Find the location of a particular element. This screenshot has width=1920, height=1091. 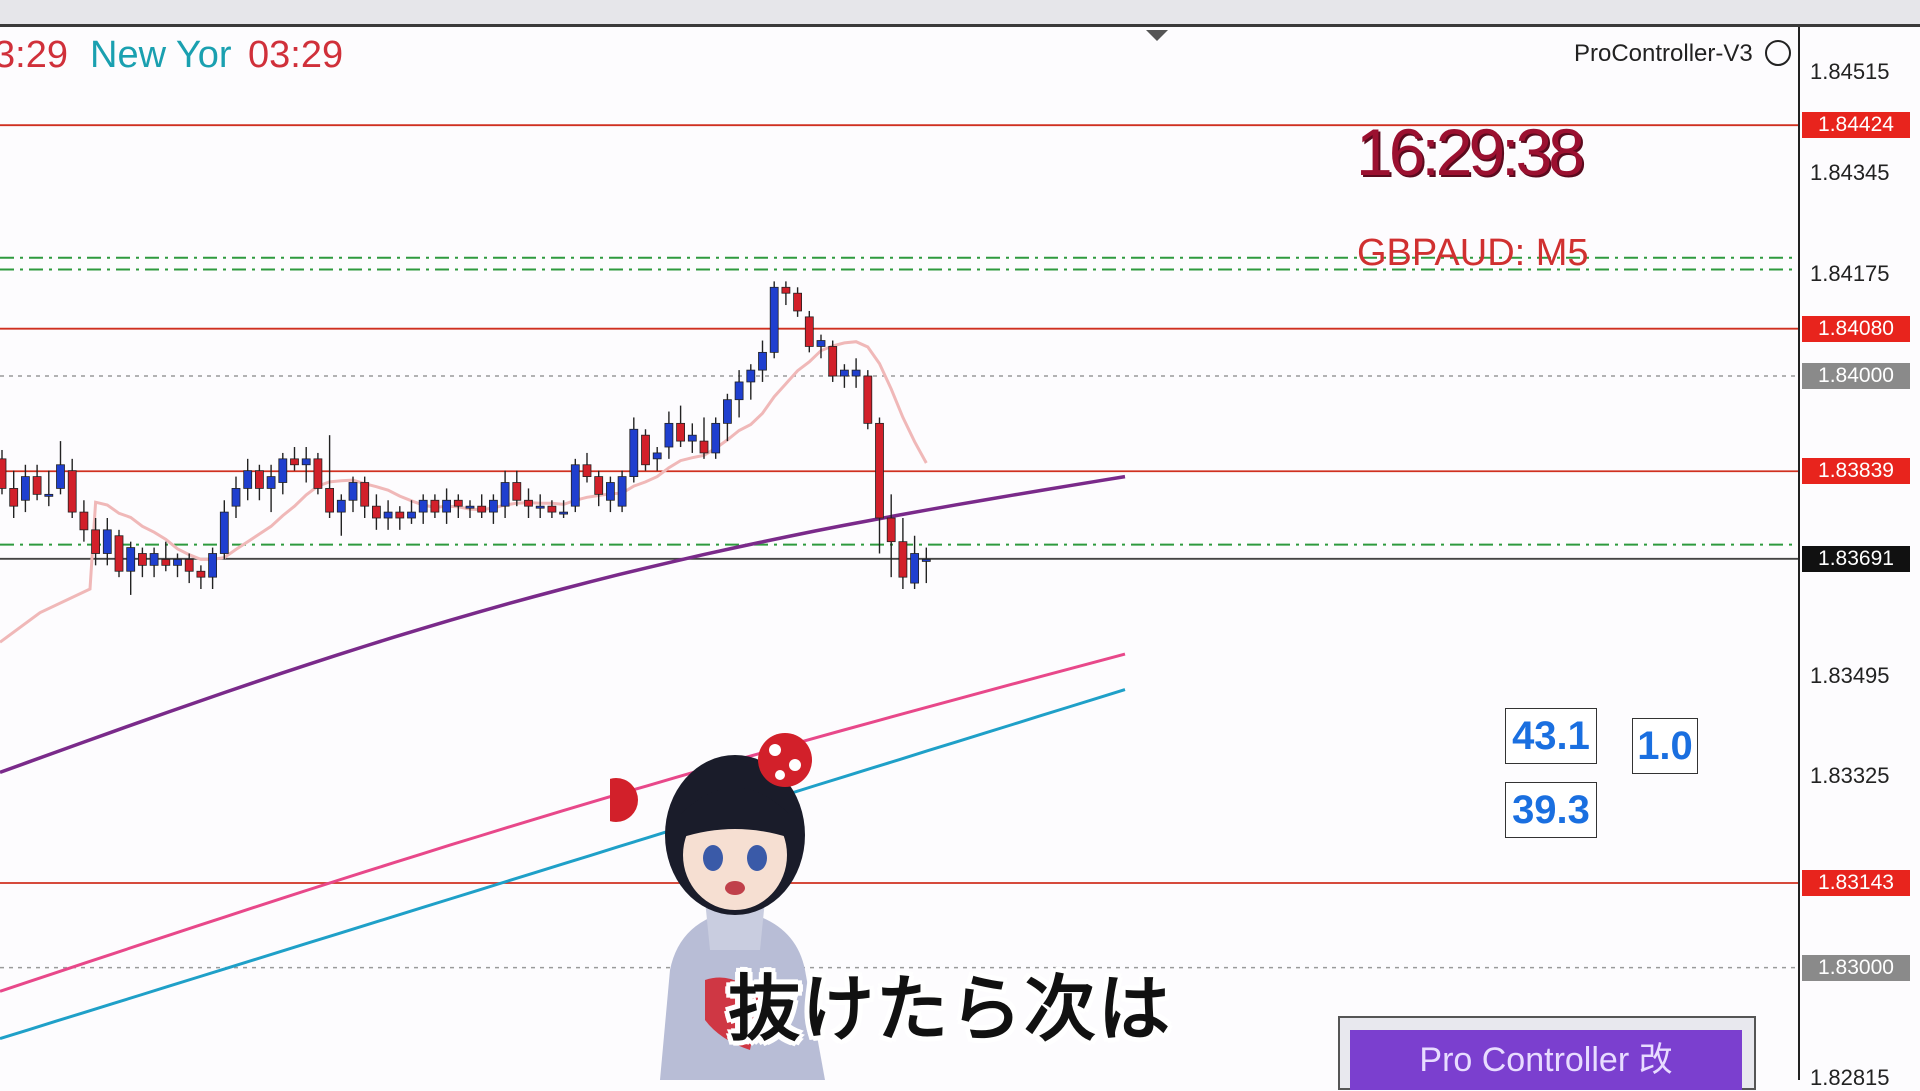

price-tag: 1.84424 is located at coordinates (1856, 125).